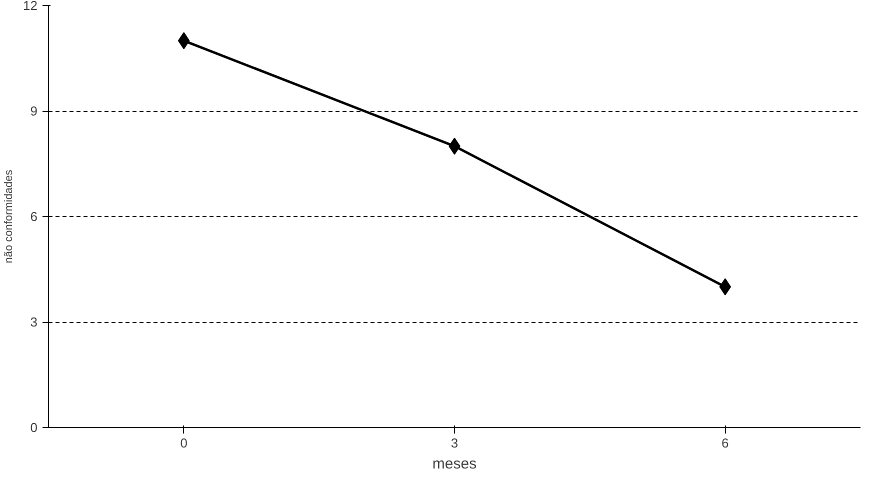 This screenshot has width=880, height=485. Describe the element at coordinates (34, 322) in the screenshot. I see `y-tick-label: 3` at that location.